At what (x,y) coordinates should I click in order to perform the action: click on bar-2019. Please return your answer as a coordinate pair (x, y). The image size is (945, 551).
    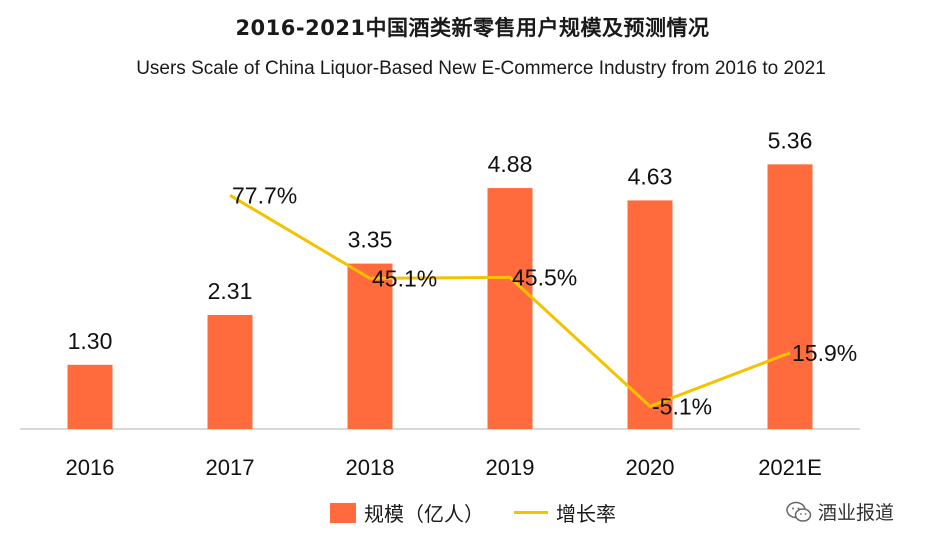
    Looking at the image, I should click on (510, 308).